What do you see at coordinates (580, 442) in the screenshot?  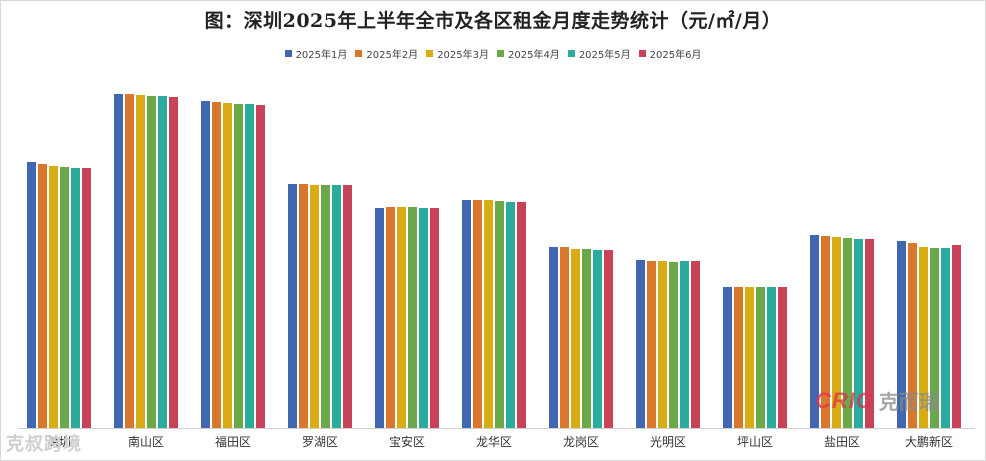 I see `x-axis-label: 龙岗区` at bounding box center [580, 442].